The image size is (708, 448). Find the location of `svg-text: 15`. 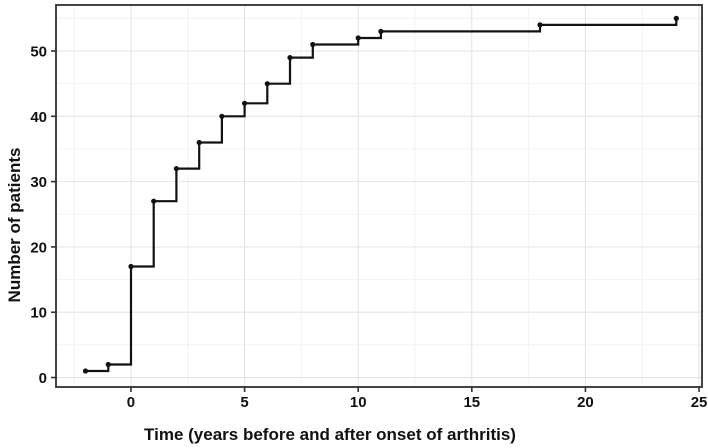

svg-text: 15 is located at coordinates (471, 402).